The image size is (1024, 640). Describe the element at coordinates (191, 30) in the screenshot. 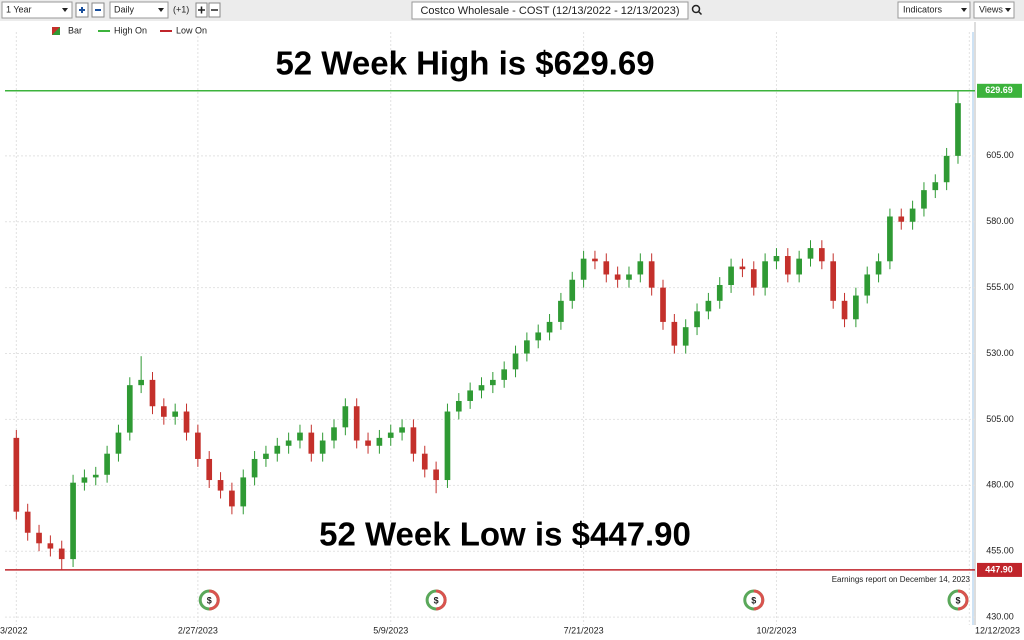

I see `legend-label: Low On` at that location.